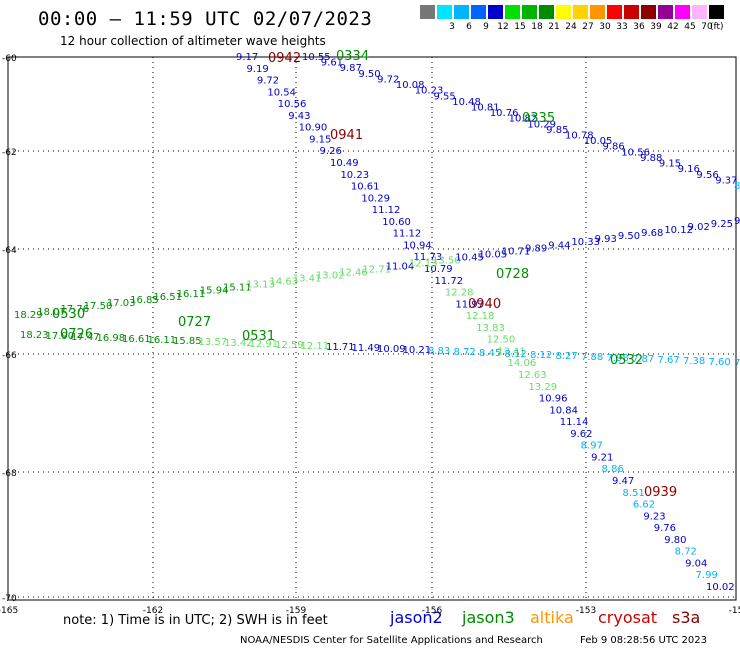  I want to click on scale-label: 39, so click(656, 27).